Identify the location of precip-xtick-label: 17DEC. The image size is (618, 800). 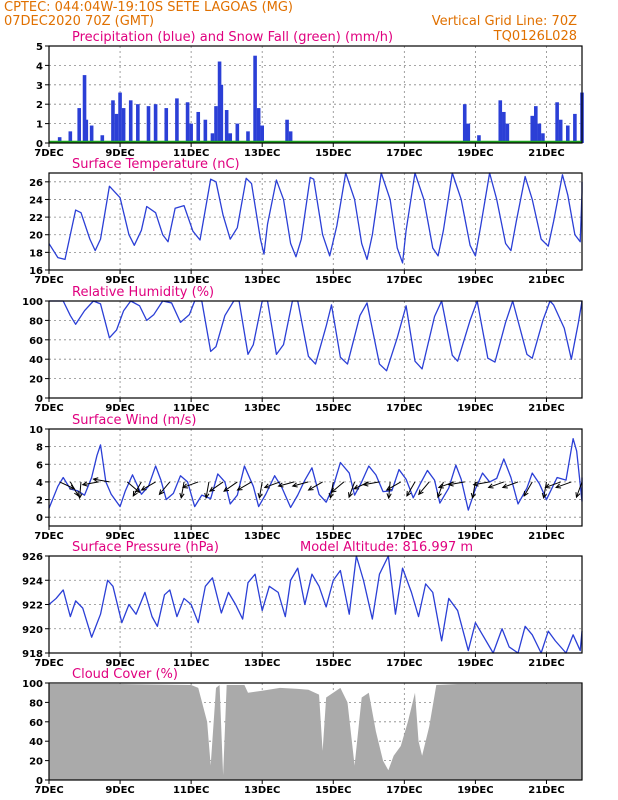
(404, 153).